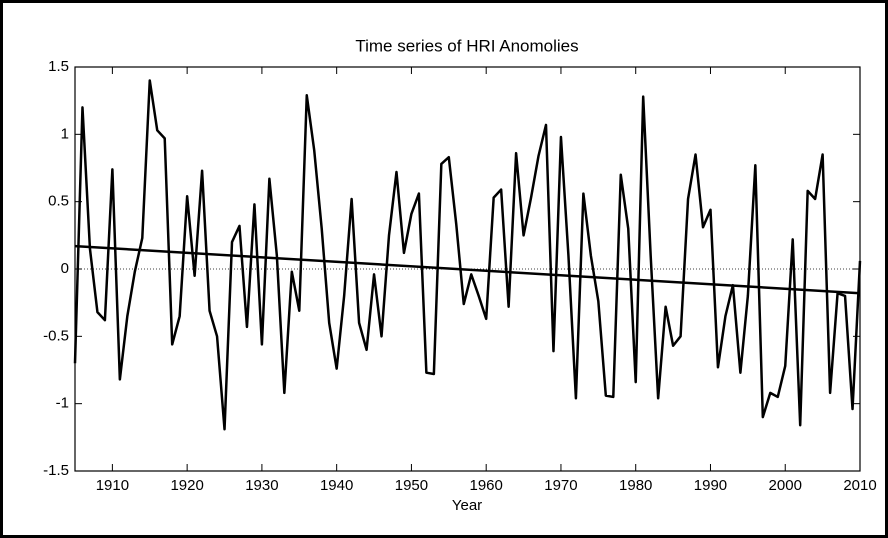 This screenshot has width=888, height=538. What do you see at coordinates (411, 485) in the screenshot?
I see `x-tick-label: 1950` at bounding box center [411, 485].